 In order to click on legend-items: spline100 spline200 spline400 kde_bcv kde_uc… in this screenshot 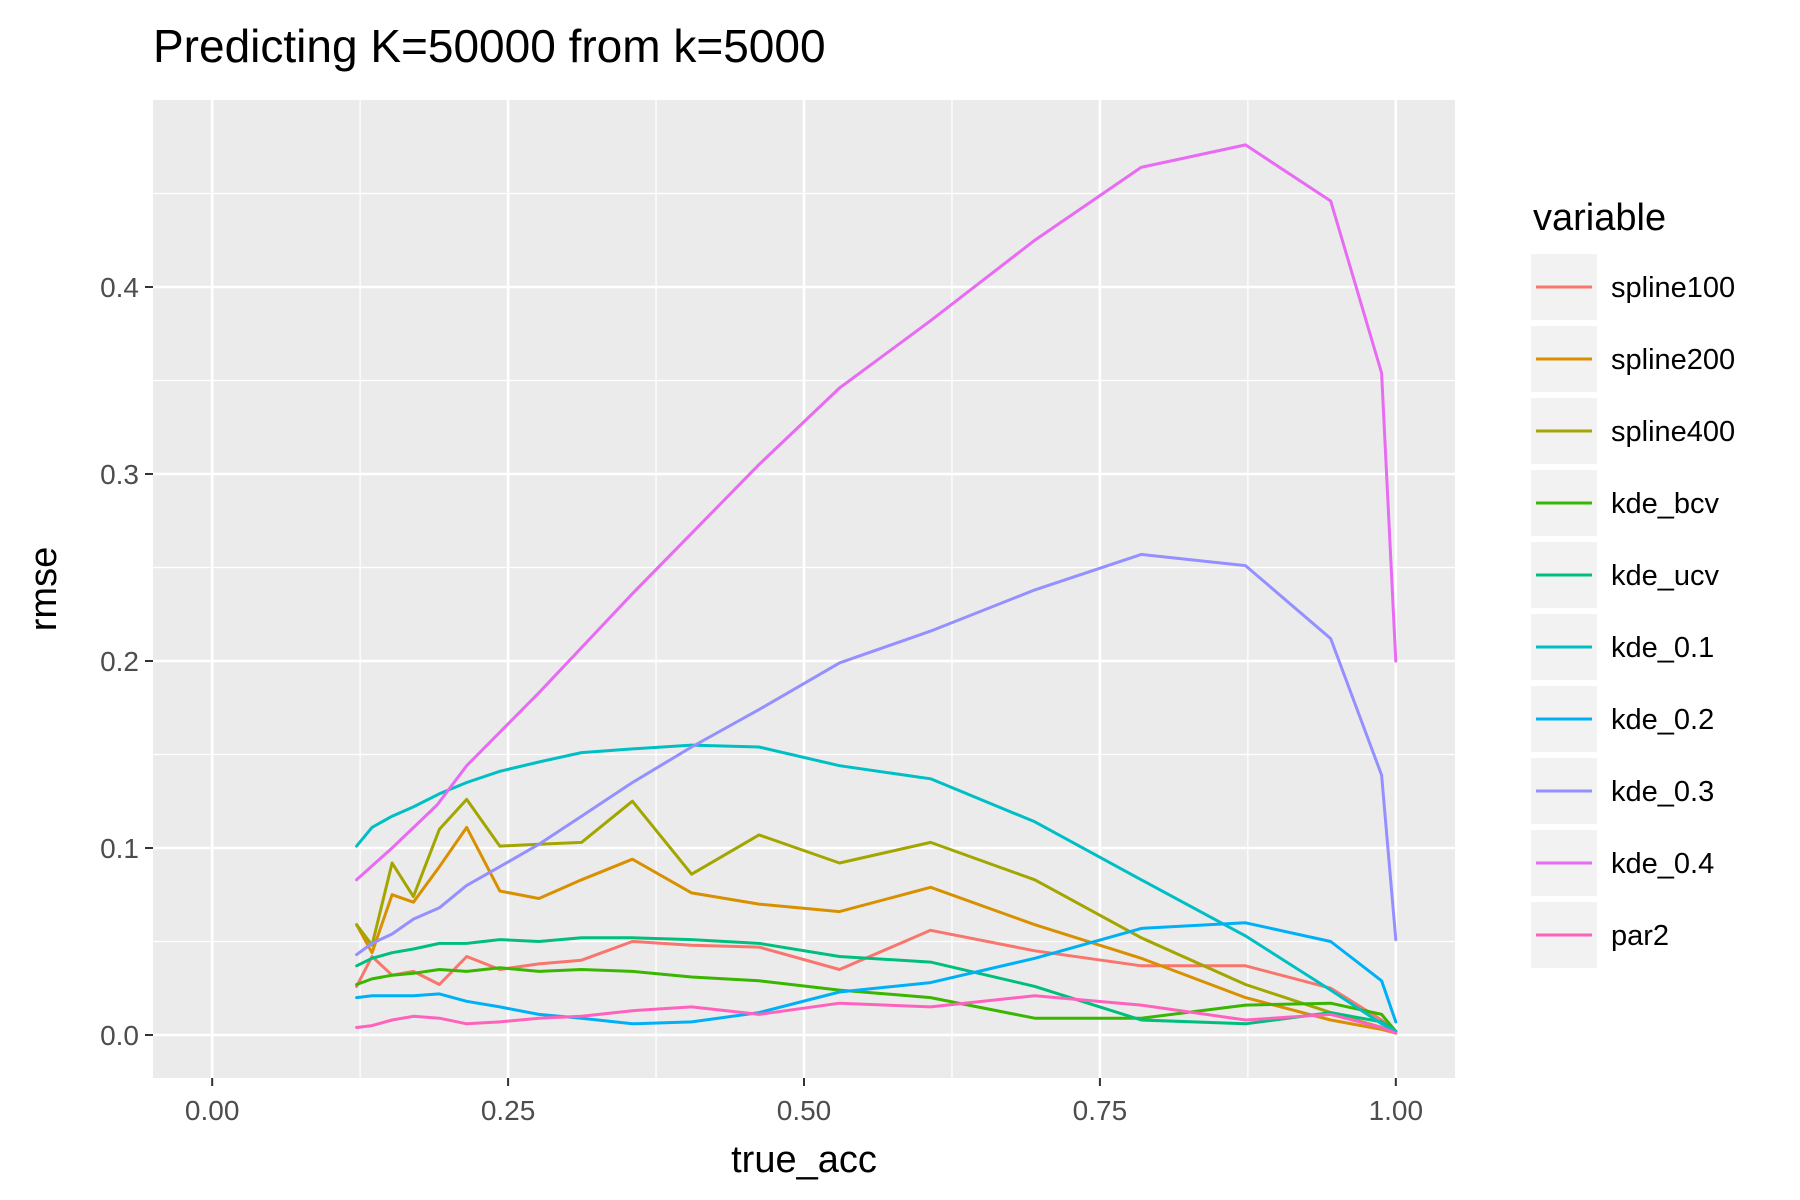, I will do `click(1633, 611)`.